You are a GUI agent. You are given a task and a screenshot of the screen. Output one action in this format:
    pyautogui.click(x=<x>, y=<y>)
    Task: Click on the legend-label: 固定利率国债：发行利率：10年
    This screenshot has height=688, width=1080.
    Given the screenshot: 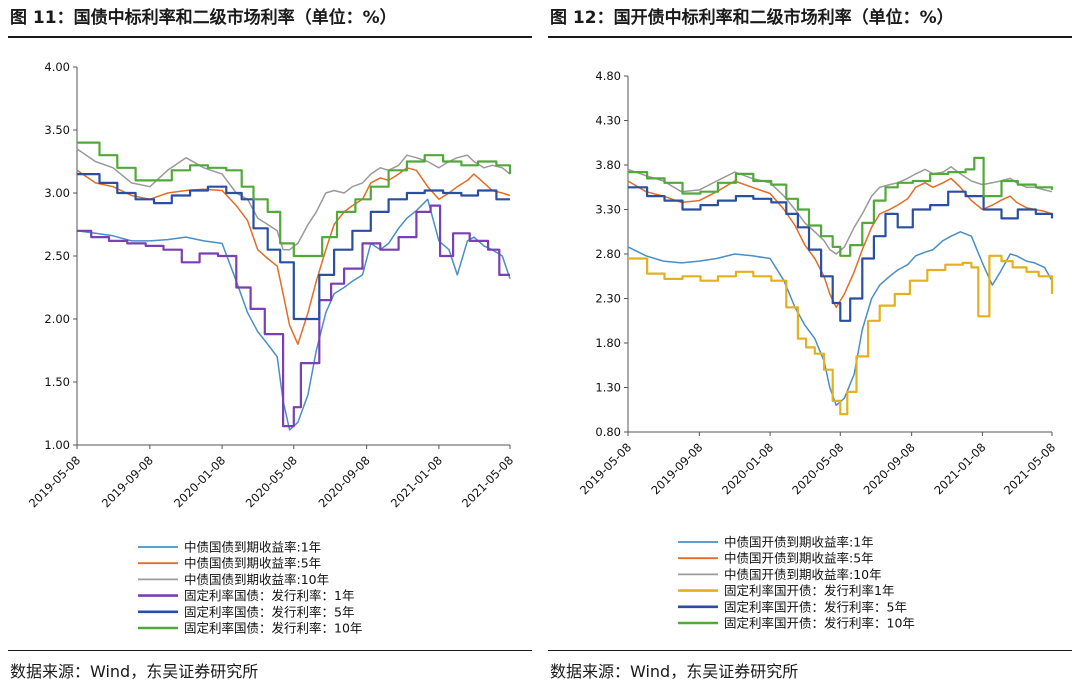 What is the action you would take?
    pyautogui.click(x=273, y=628)
    